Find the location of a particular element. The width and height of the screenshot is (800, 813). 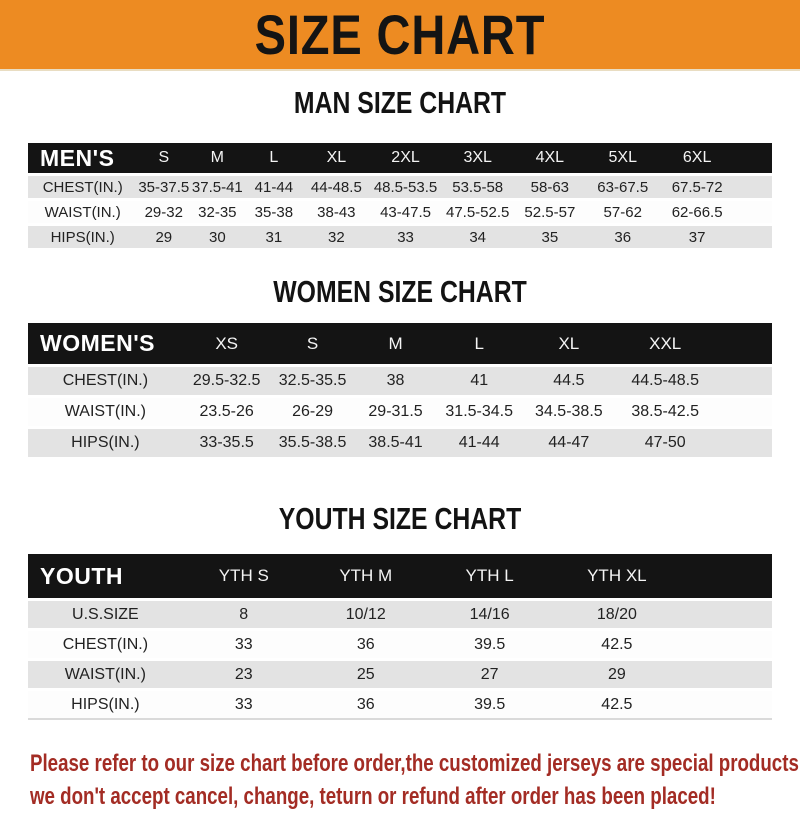

size-cell: 32.5-35.5 is located at coordinates (312, 381).